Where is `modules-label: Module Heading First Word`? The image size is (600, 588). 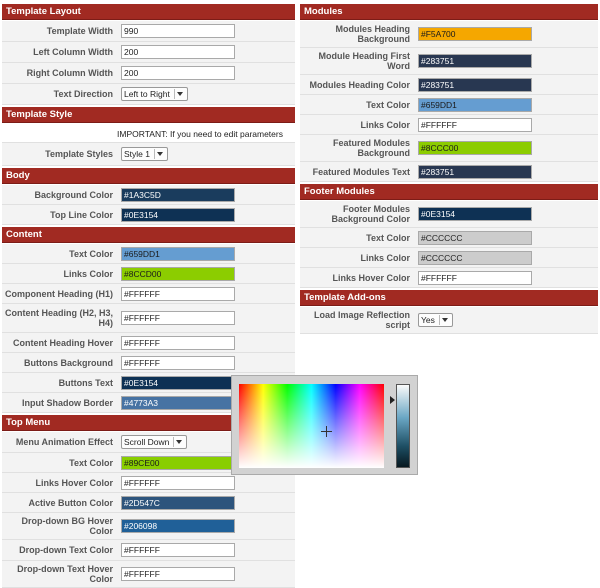
modules-label: Module Heading First Word is located at coordinates (364, 61).